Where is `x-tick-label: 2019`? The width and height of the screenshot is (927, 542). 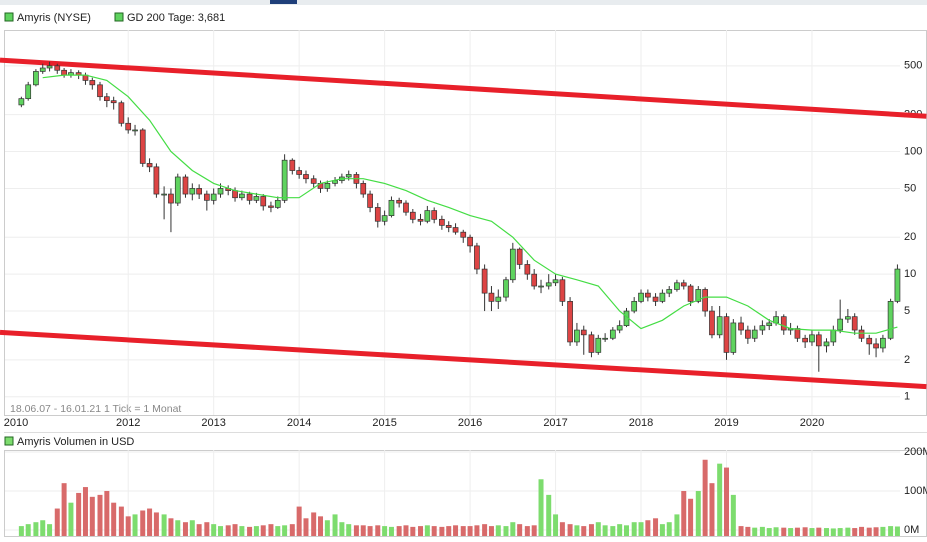
x-tick-label: 2019 is located at coordinates (726, 423).